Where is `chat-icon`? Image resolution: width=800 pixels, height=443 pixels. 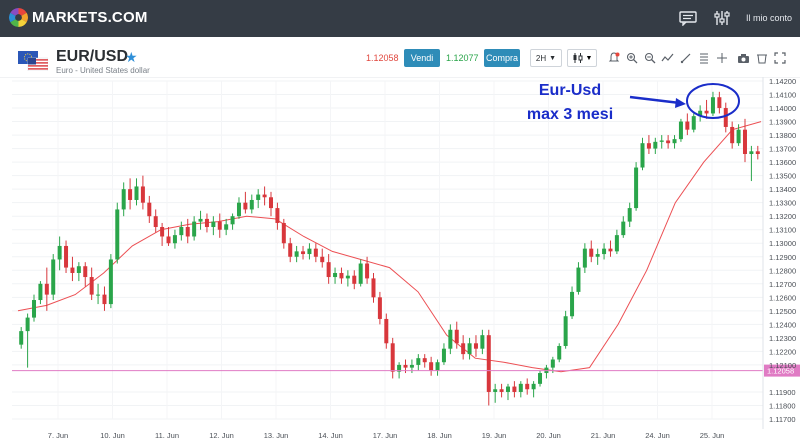
chat-icon is located at coordinates (688, 18).